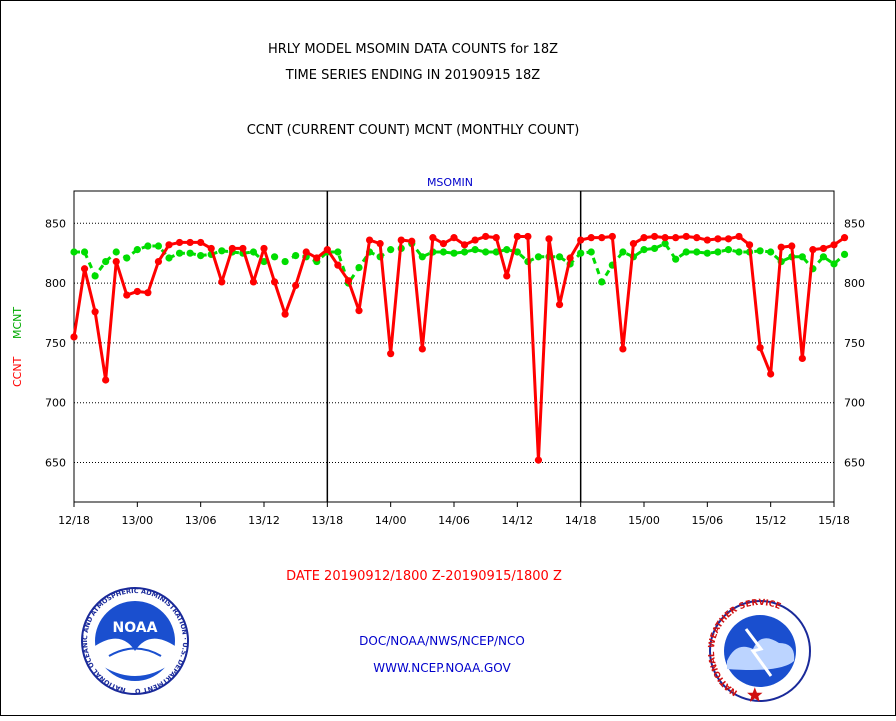 This screenshot has height=721, width=896. What do you see at coordinates (644, 520) in the screenshot?
I see `x-tick-label-15-00: 15/00` at bounding box center [644, 520].